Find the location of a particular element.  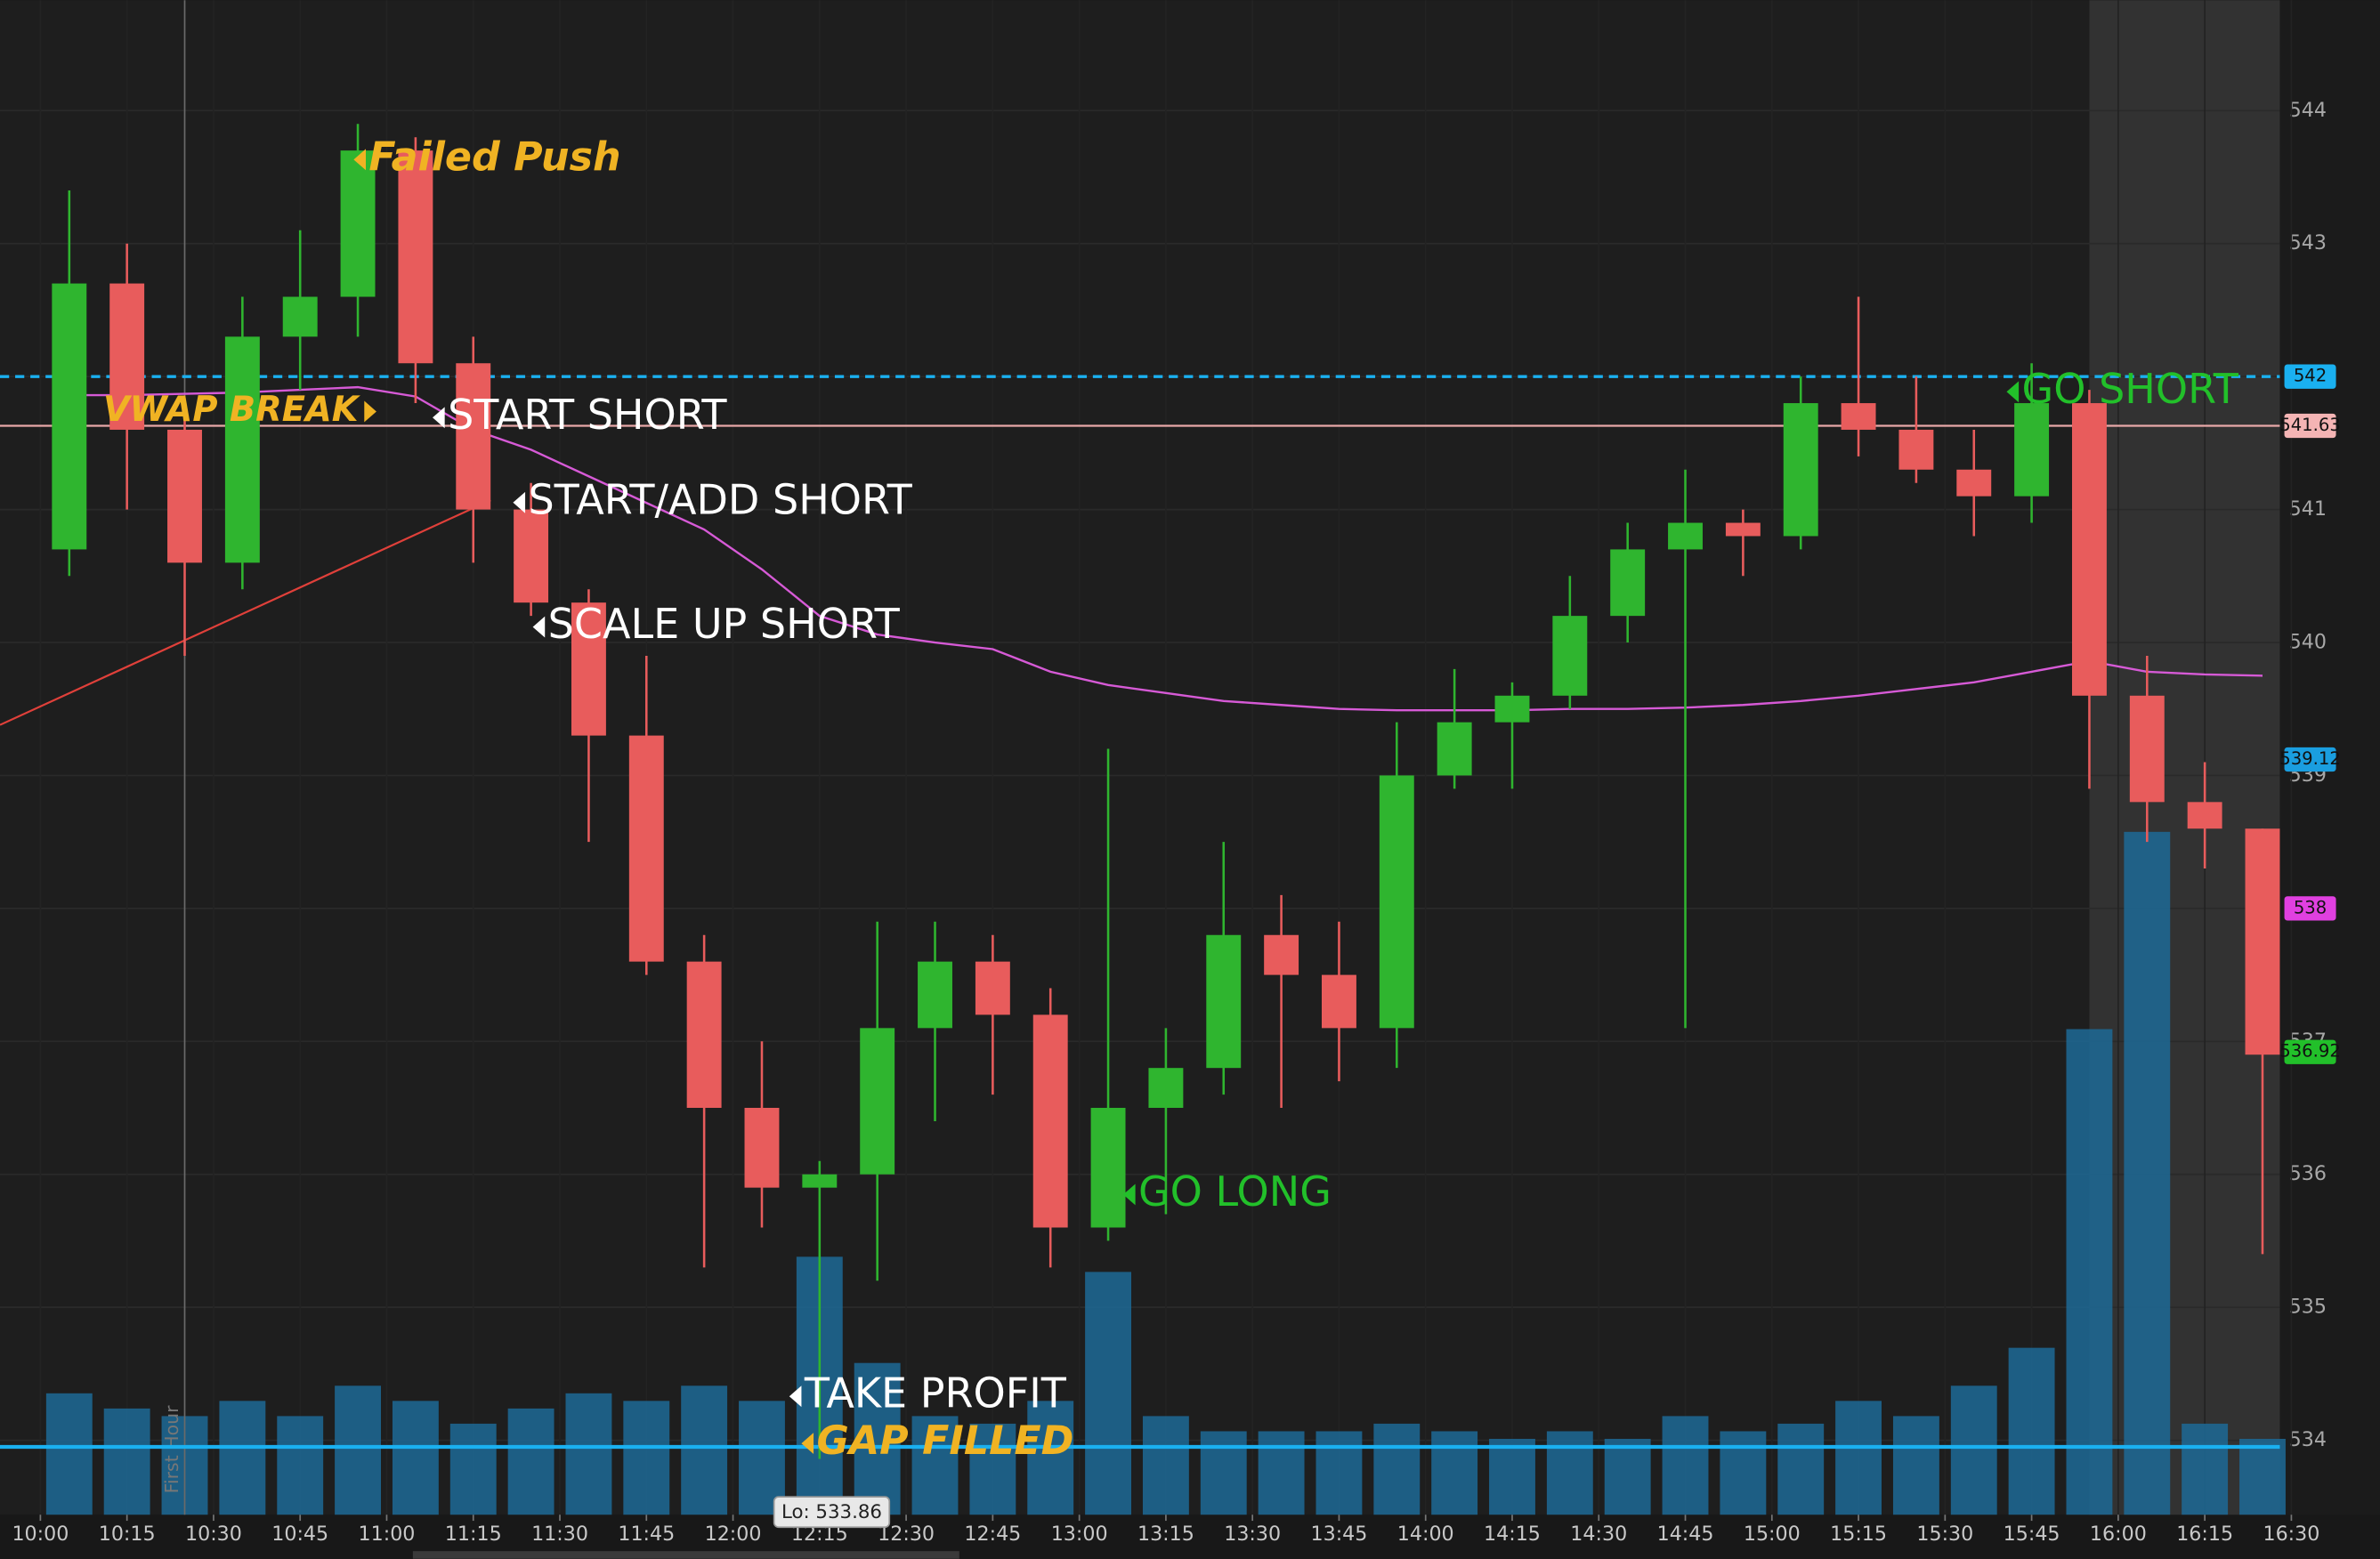

annotation: START/ADD SHORT is located at coordinates (720, 499).